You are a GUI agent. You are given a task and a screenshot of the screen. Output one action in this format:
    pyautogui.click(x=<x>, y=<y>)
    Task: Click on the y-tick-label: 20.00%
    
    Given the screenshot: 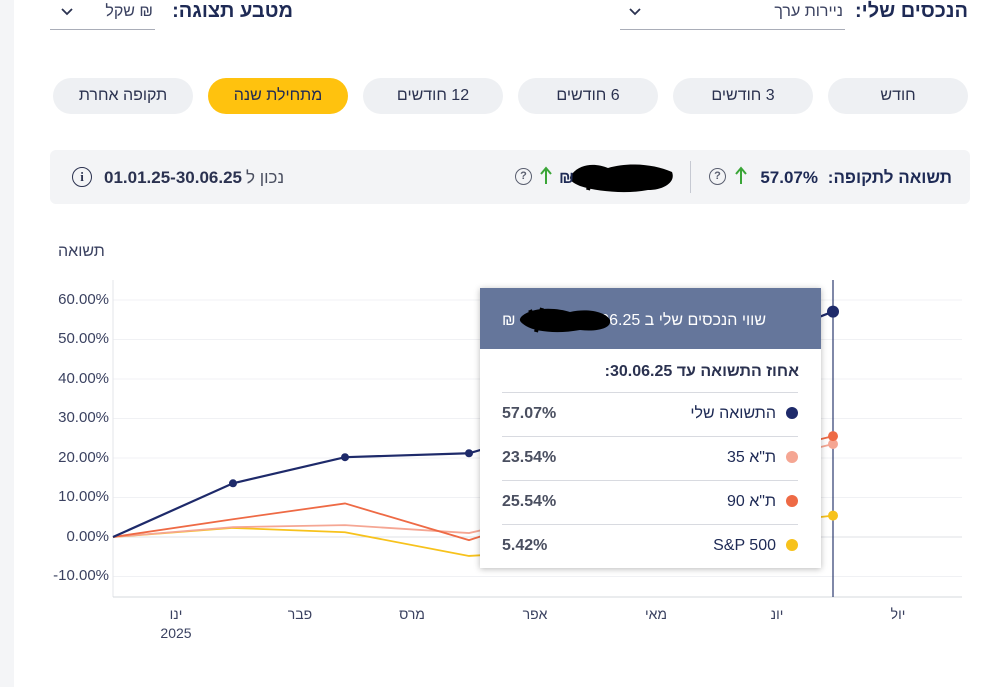 What is the action you would take?
    pyautogui.click(x=83, y=457)
    